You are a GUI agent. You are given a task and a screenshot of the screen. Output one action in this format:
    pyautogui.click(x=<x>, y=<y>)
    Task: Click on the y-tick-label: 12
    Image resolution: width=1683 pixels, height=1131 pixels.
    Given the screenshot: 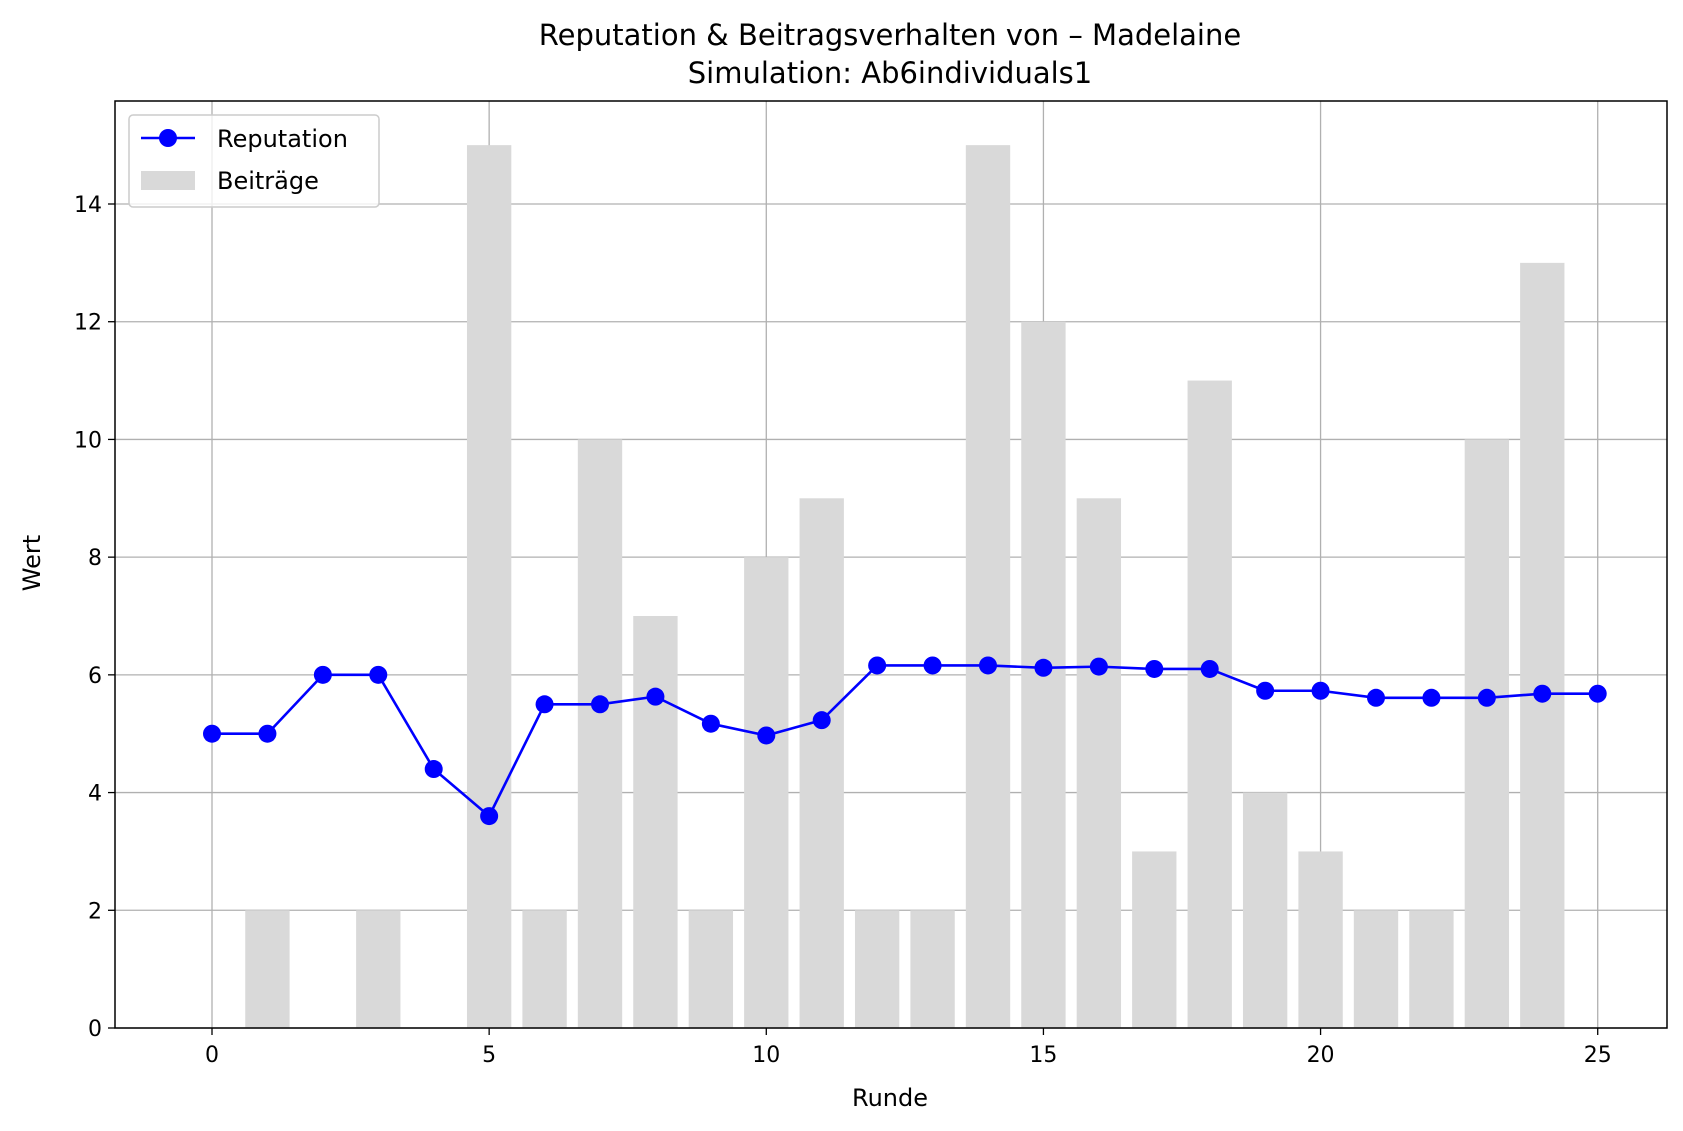 What is the action you would take?
    pyautogui.click(x=88, y=323)
    